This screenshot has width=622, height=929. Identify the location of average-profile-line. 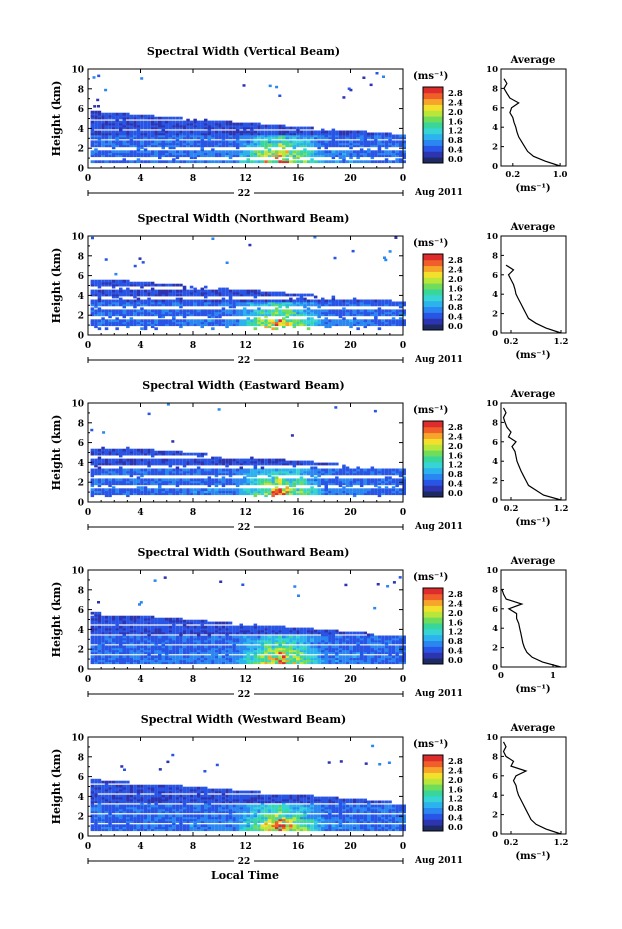
(532, 788).